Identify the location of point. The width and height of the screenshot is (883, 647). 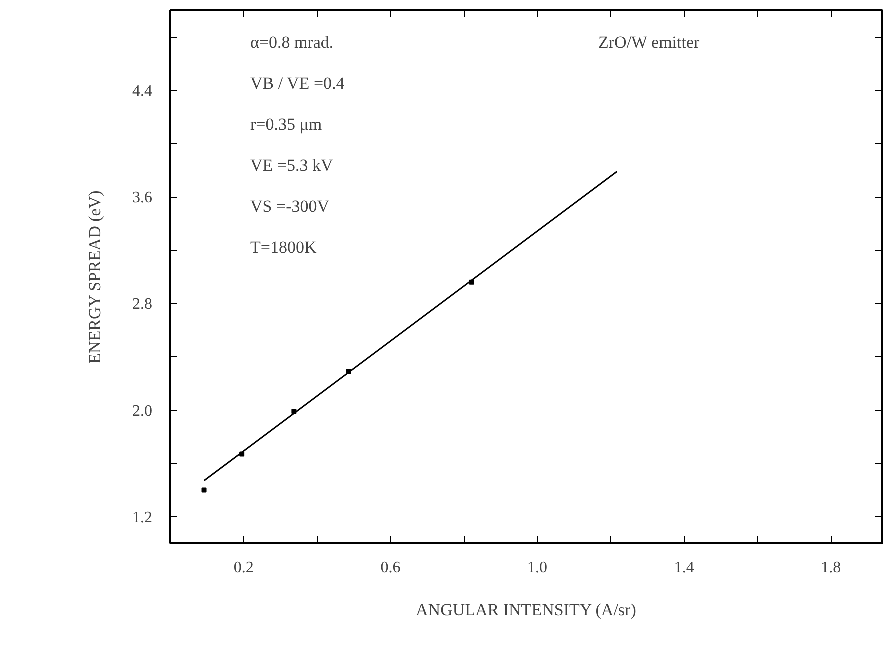
(204, 490).